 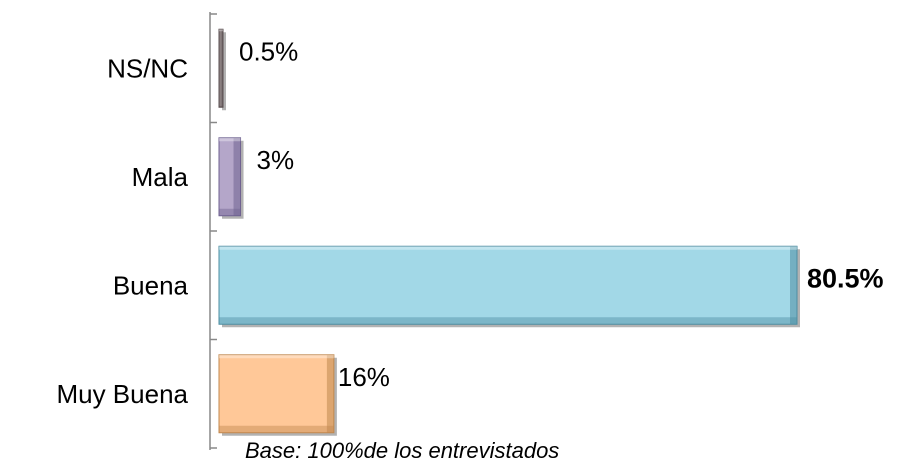 I want to click on category-label: Muy Buena, so click(x=122, y=394).